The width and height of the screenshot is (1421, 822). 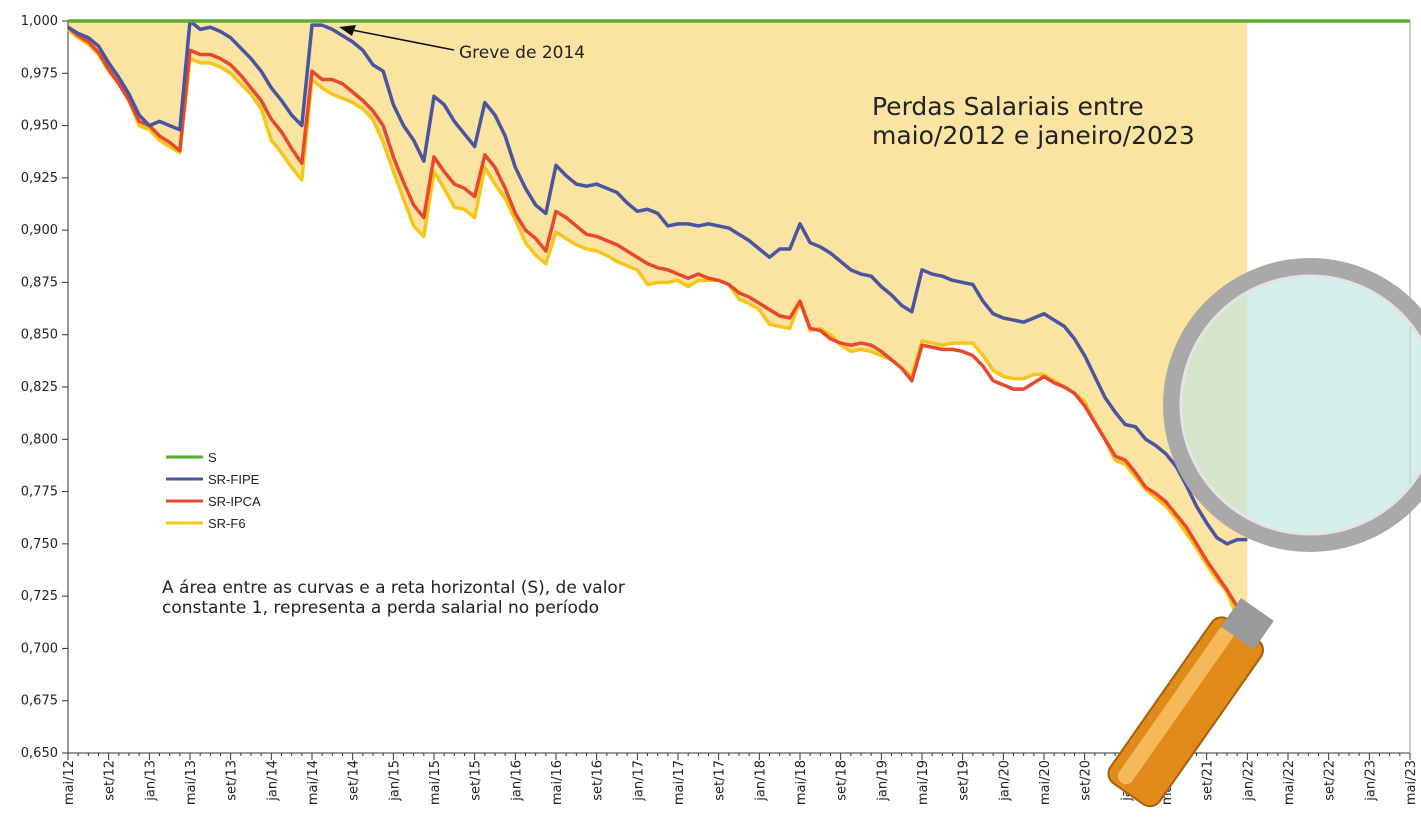 What do you see at coordinates (39, 596) in the screenshot?
I see `y-tick-label: 0,725` at bounding box center [39, 596].